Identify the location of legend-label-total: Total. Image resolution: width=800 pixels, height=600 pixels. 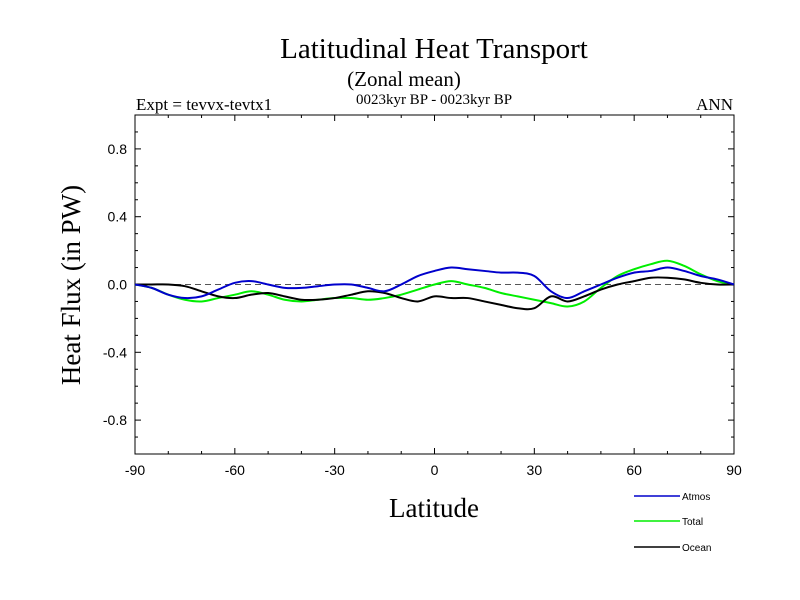
(692, 522).